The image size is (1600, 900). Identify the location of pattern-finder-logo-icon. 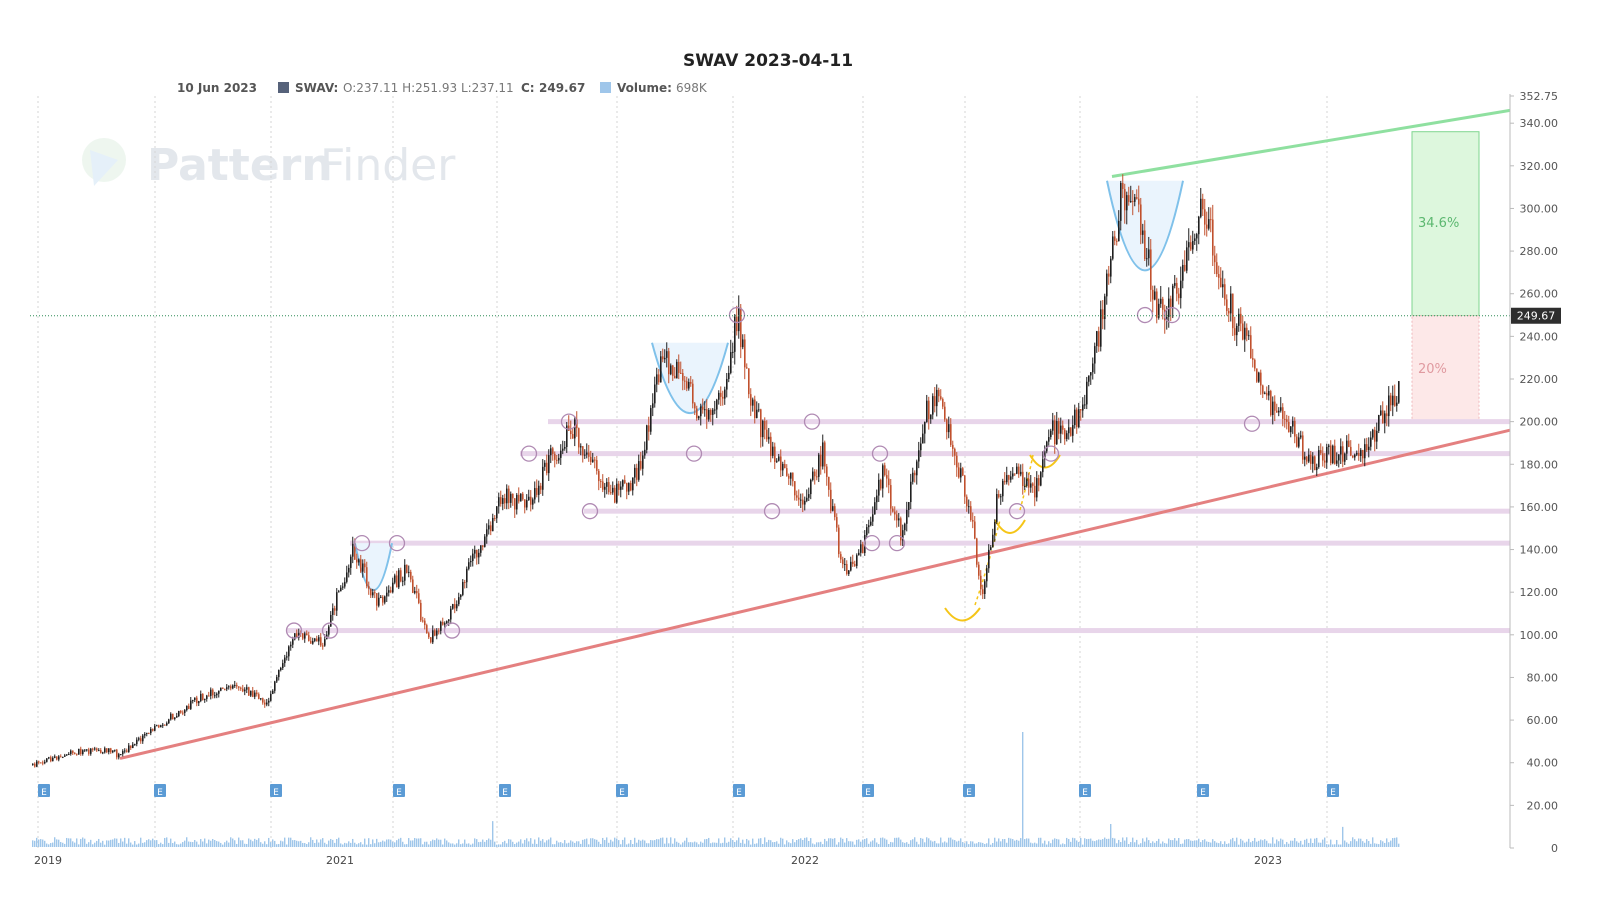
(104, 160).